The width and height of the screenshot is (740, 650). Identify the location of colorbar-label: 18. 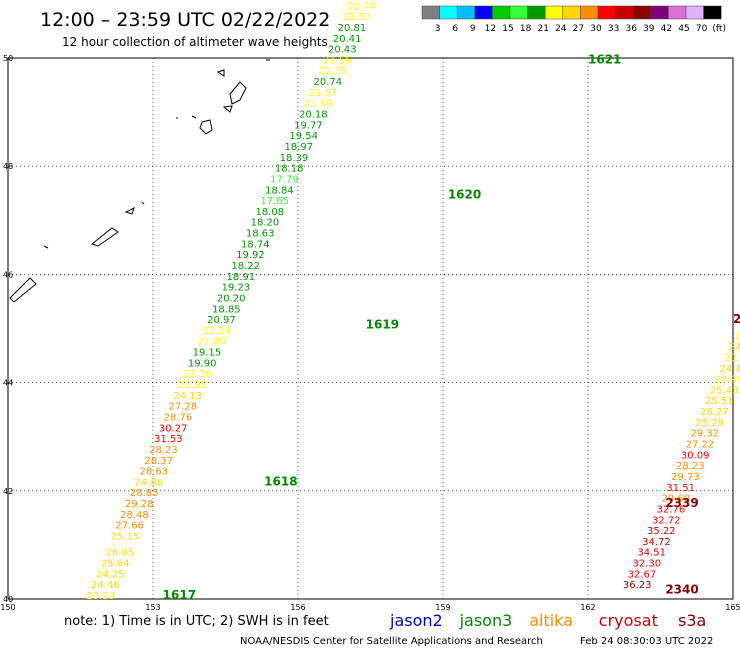
(526, 29).